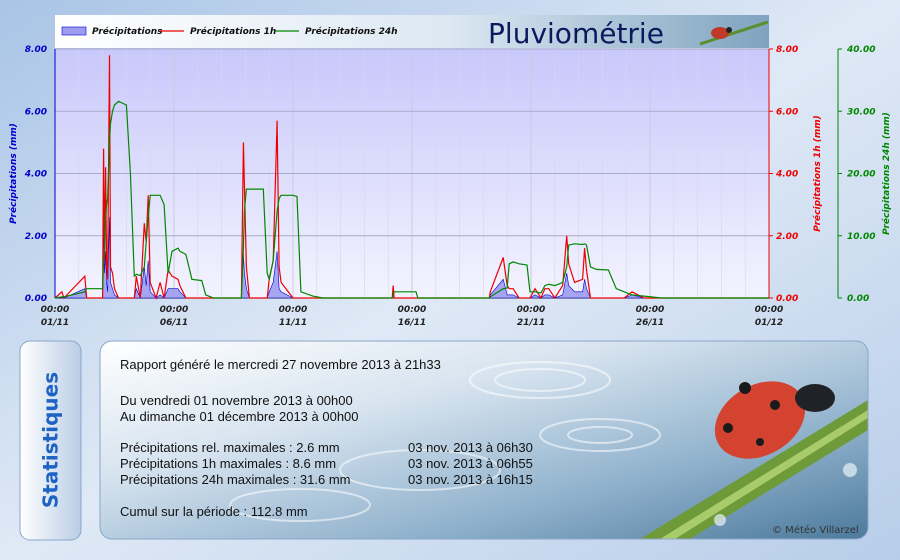 The width and height of the screenshot is (900, 560). Describe the element at coordinates (860, 50) in the screenshot. I see `y3-tick-label: 40.00` at that location.